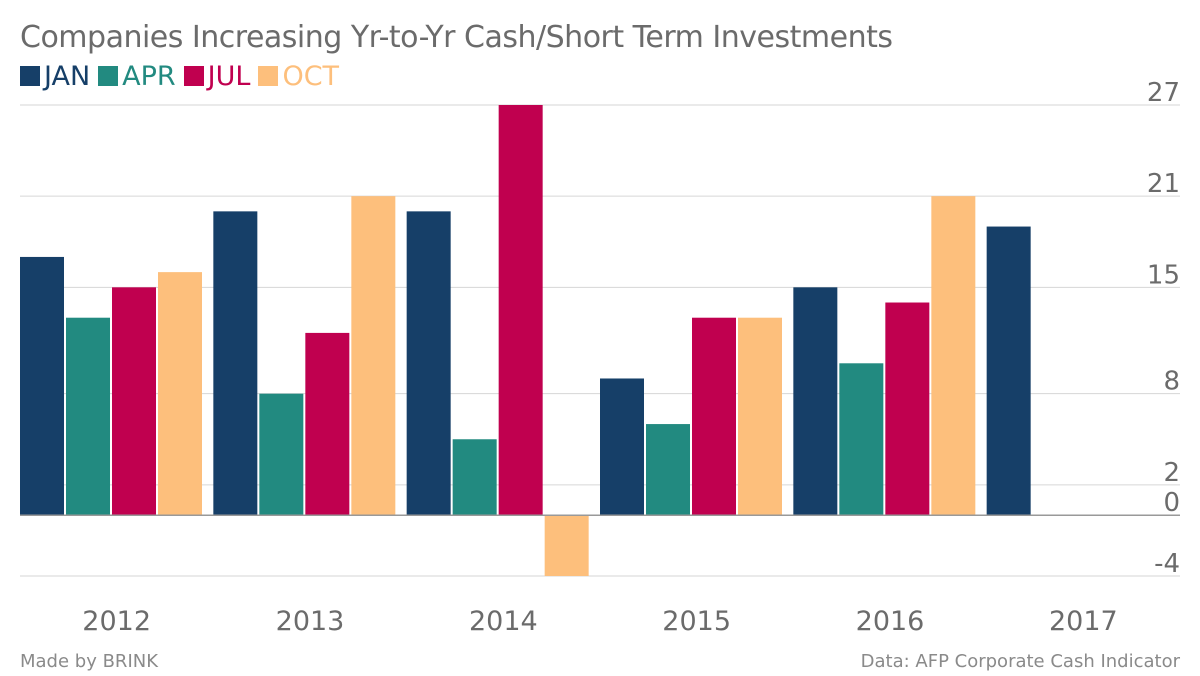 The height and width of the screenshot is (676, 1200). What do you see at coordinates (134, 401) in the screenshot?
I see `bar-jul-2012` at bounding box center [134, 401].